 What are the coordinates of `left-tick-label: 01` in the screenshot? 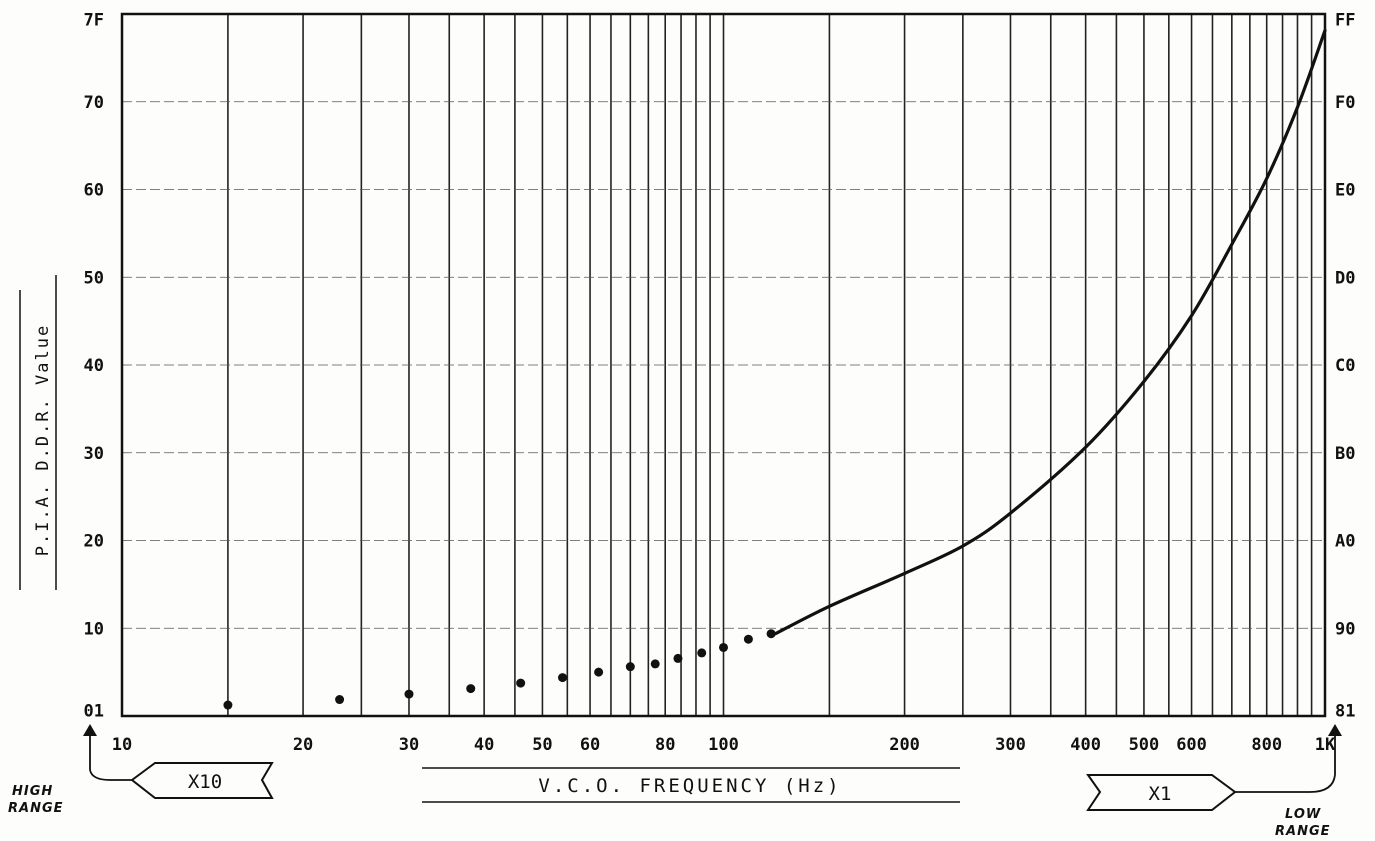 It's located at (94, 712).